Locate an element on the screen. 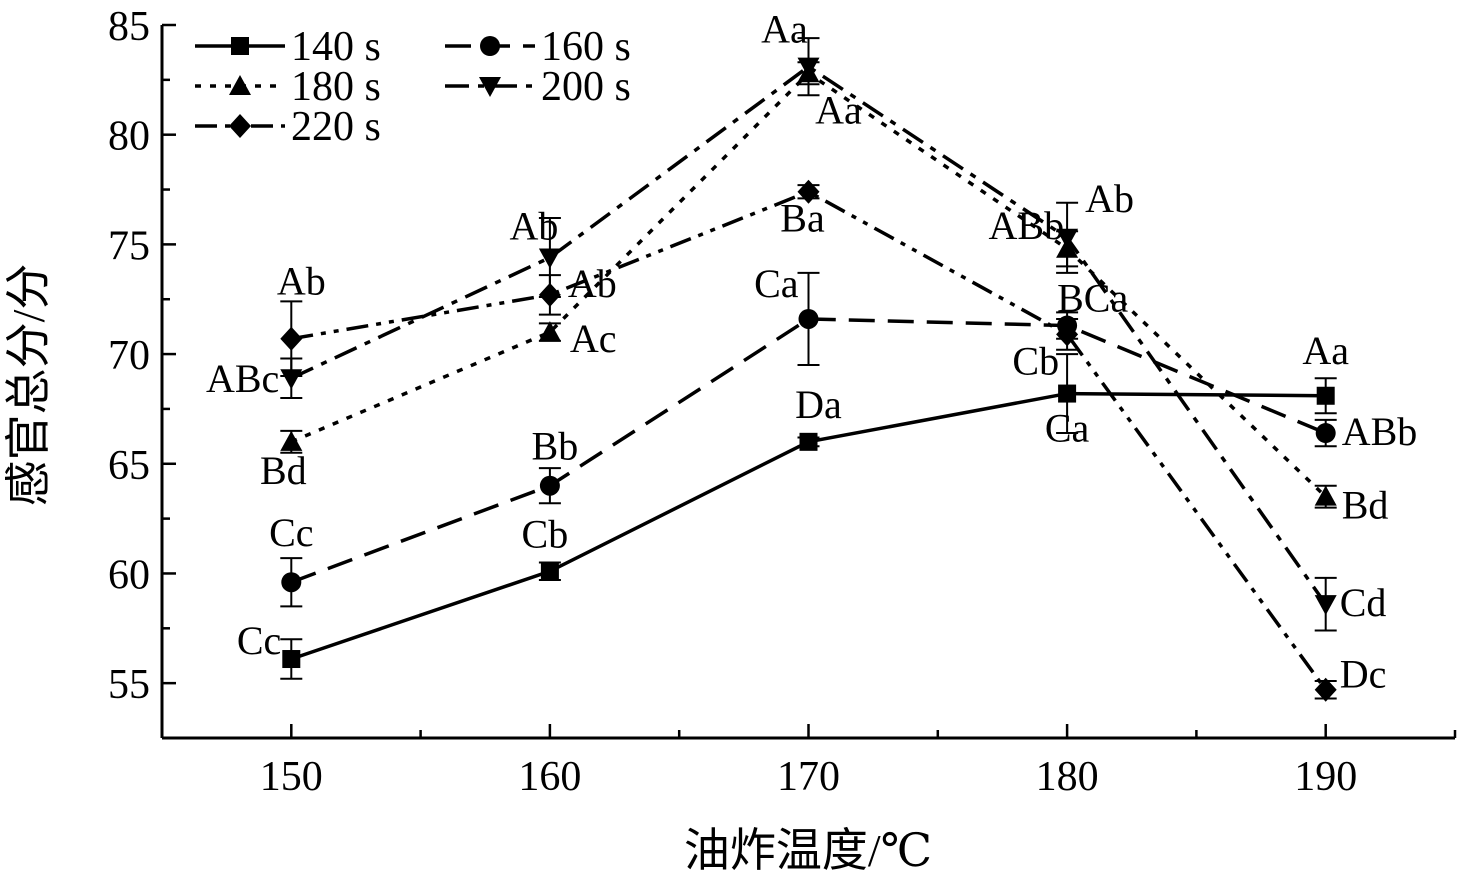 This screenshot has height=874, width=1461. legend-label: 140 s is located at coordinates (336, 47).